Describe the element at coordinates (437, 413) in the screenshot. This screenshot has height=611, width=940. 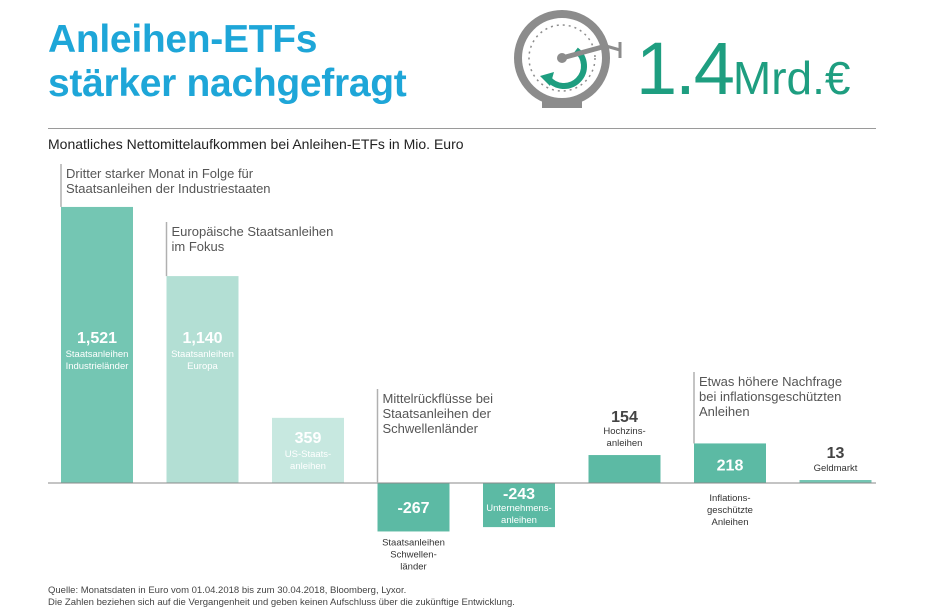
I see `annotation-3: Staatsanleihen der` at that location.